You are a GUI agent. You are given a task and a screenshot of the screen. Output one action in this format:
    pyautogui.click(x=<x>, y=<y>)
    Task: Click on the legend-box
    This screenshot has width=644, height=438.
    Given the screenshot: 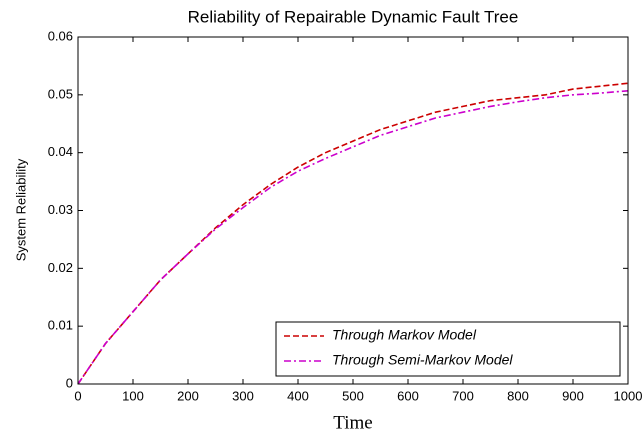 What is the action you would take?
    pyautogui.click(x=448, y=349)
    